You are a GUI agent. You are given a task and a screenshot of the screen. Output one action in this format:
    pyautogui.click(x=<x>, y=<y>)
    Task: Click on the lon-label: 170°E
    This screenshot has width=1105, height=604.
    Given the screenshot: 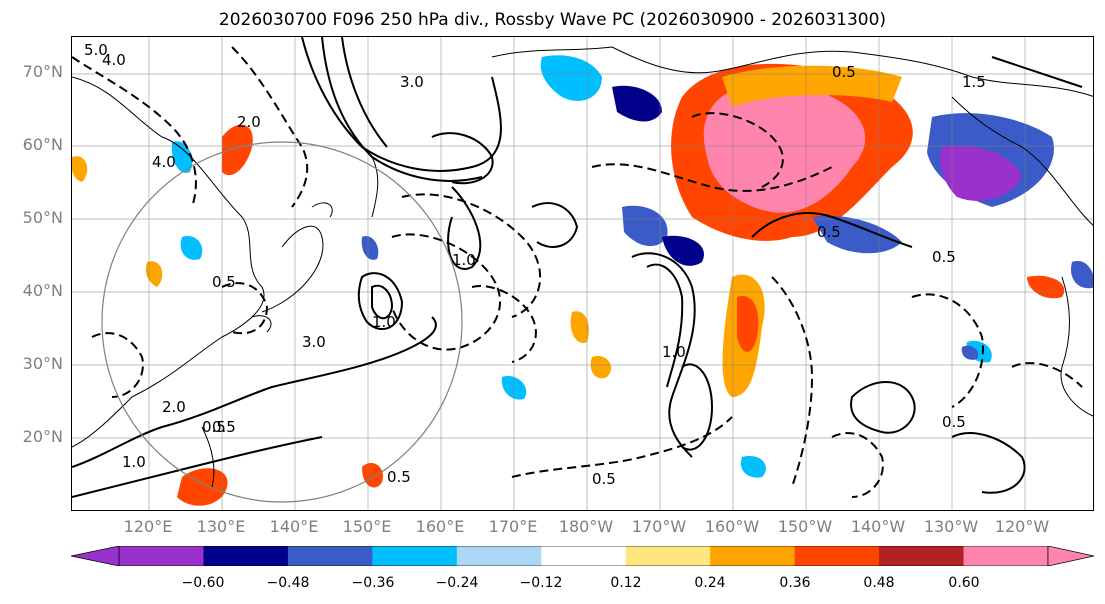 What is the action you would take?
    pyautogui.click(x=513, y=526)
    